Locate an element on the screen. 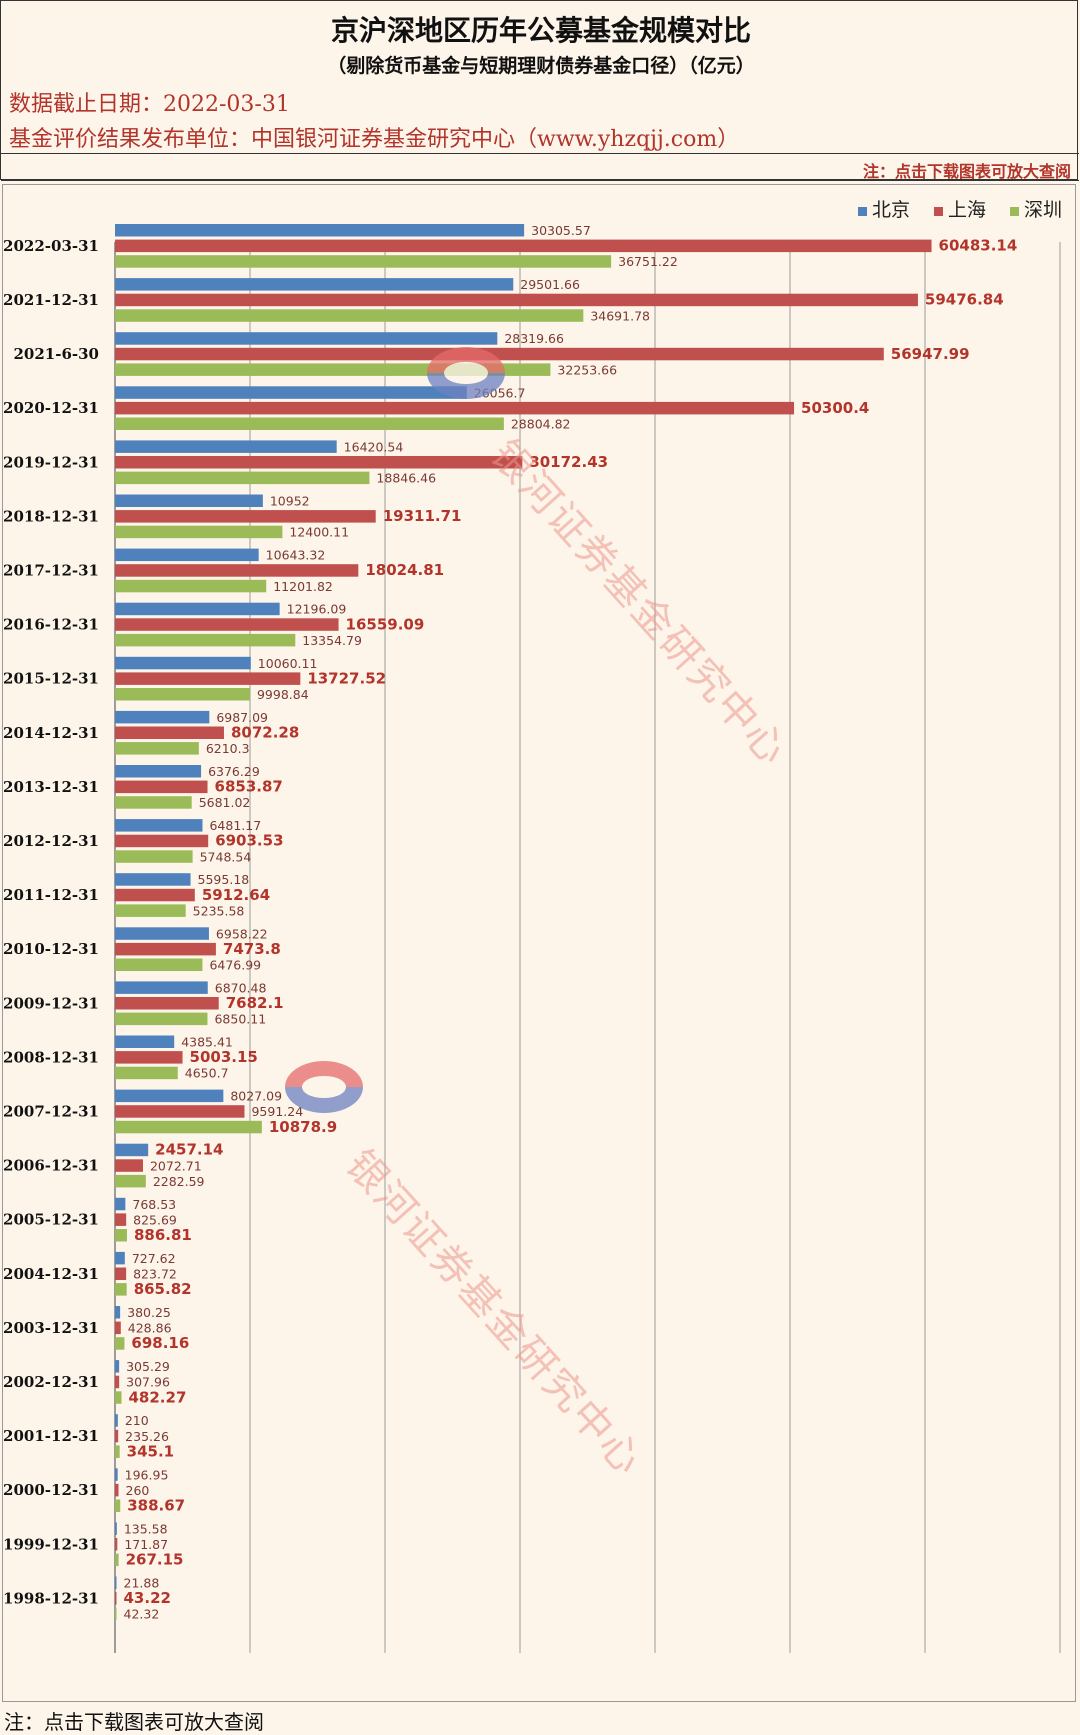 The width and height of the screenshot is (1080, 1735). data-label: 380.25 is located at coordinates (149, 1312).